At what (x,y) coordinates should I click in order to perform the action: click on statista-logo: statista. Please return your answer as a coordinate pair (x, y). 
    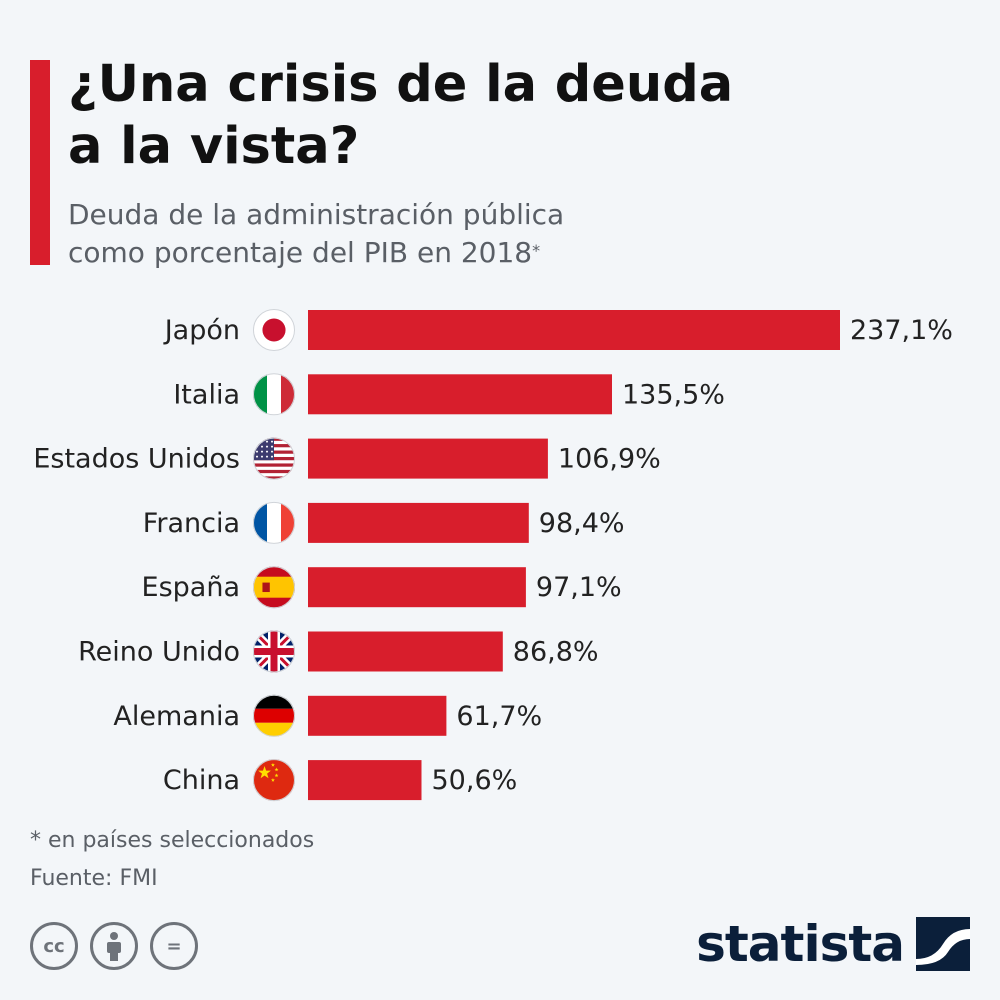
    Looking at the image, I should click on (833, 944).